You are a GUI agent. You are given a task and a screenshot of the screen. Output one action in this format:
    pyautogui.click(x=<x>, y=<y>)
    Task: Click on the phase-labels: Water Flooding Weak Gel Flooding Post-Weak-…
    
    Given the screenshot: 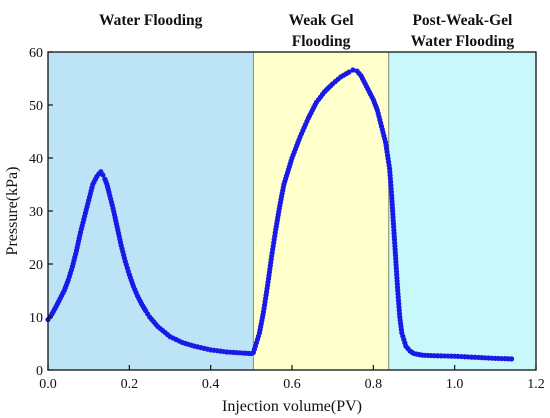 What is the action you would take?
    pyautogui.click(x=306, y=31)
    